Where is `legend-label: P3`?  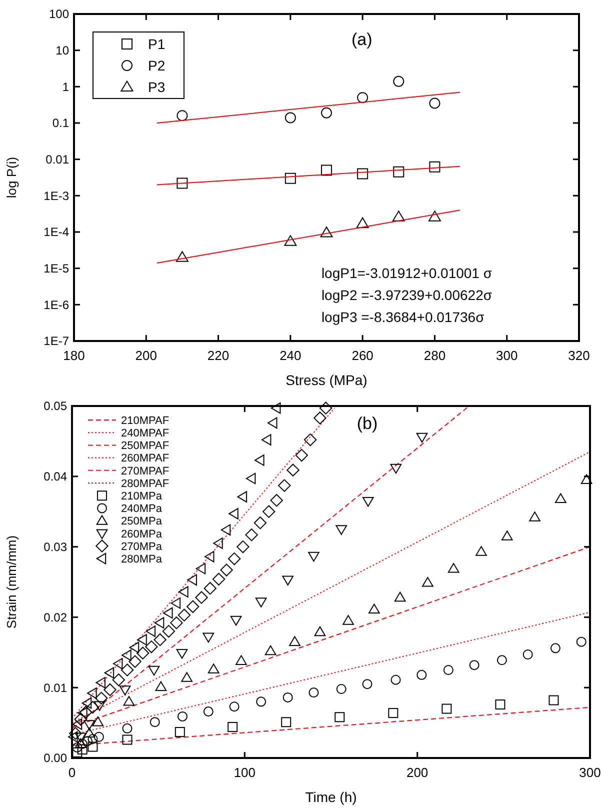
legend-label: P3 is located at coordinates (157, 86).